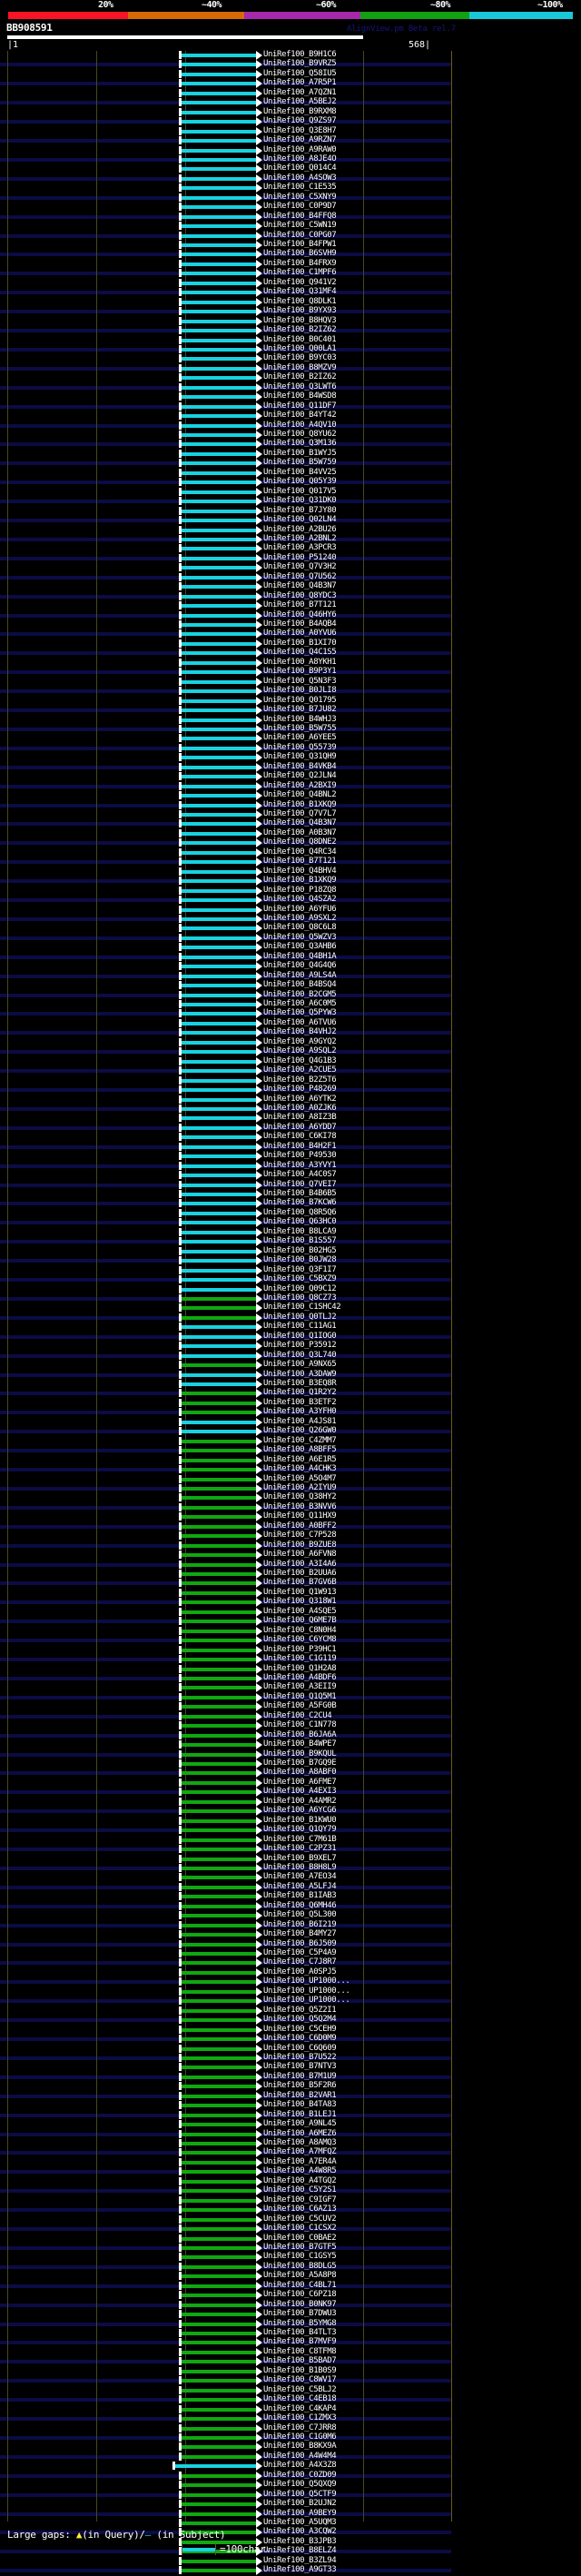 This screenshot has height=2576, width=581. What do you see at coordinates (300, 1421) in the screenshot?
I see `hit-label: UniRef100_A4JS81` at bounding box center [300, 1421].